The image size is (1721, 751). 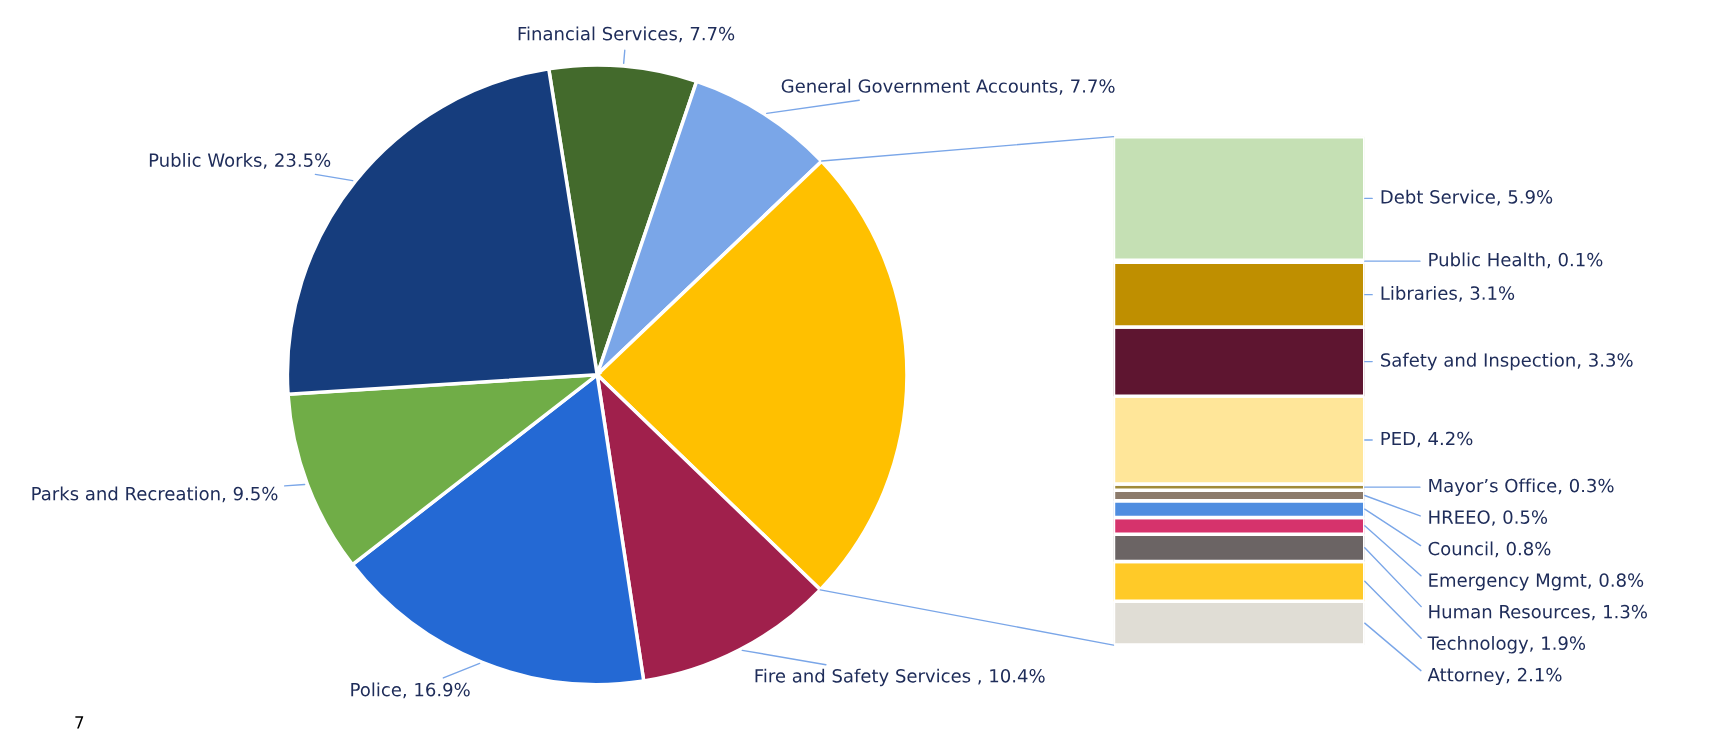 What do you see at coordinates (1507, 361) in the screenshot?
I see `data-label: Safety and Inspection, 3.3%` at bounding box center [1507, 361].